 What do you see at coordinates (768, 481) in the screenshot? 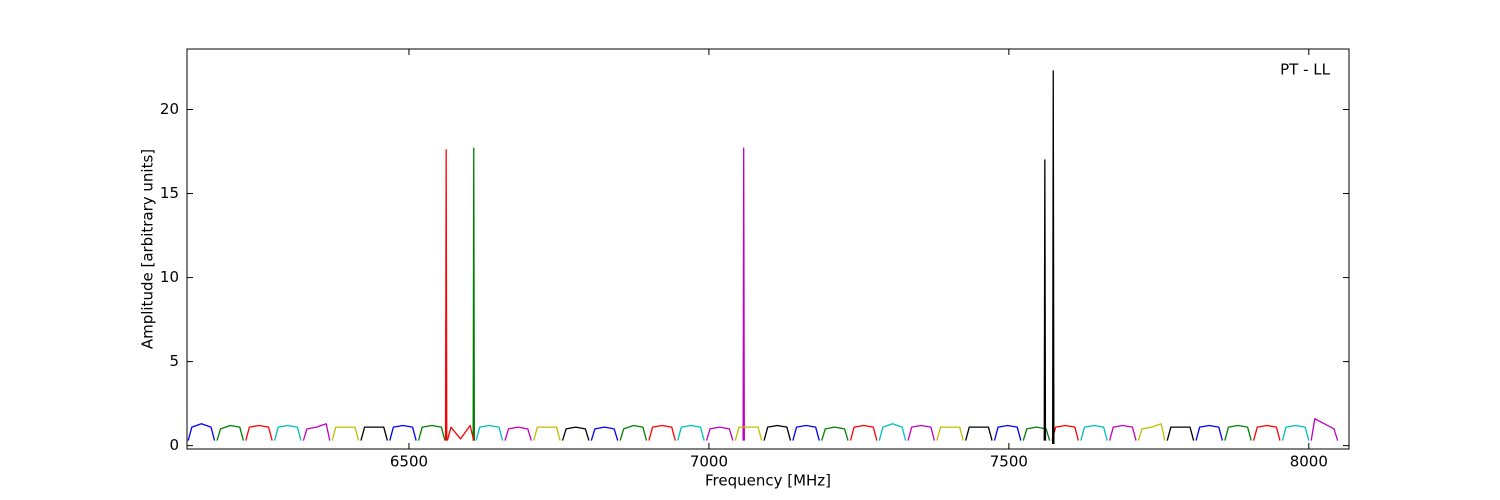
I see `x-axis-label: Frequency [MHz]` at bounding box center [768, 481].